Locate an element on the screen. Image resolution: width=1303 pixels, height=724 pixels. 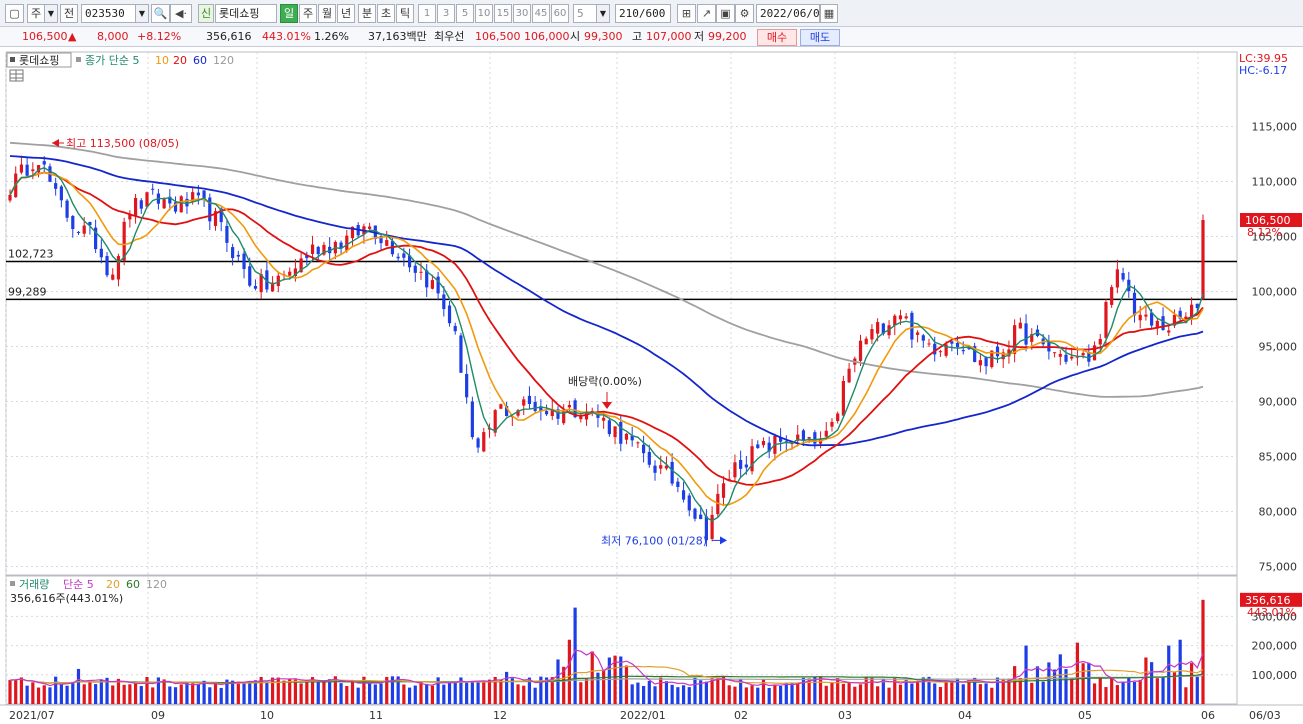
window-menu-icon: ▢ is located at coordinates (14, 13).